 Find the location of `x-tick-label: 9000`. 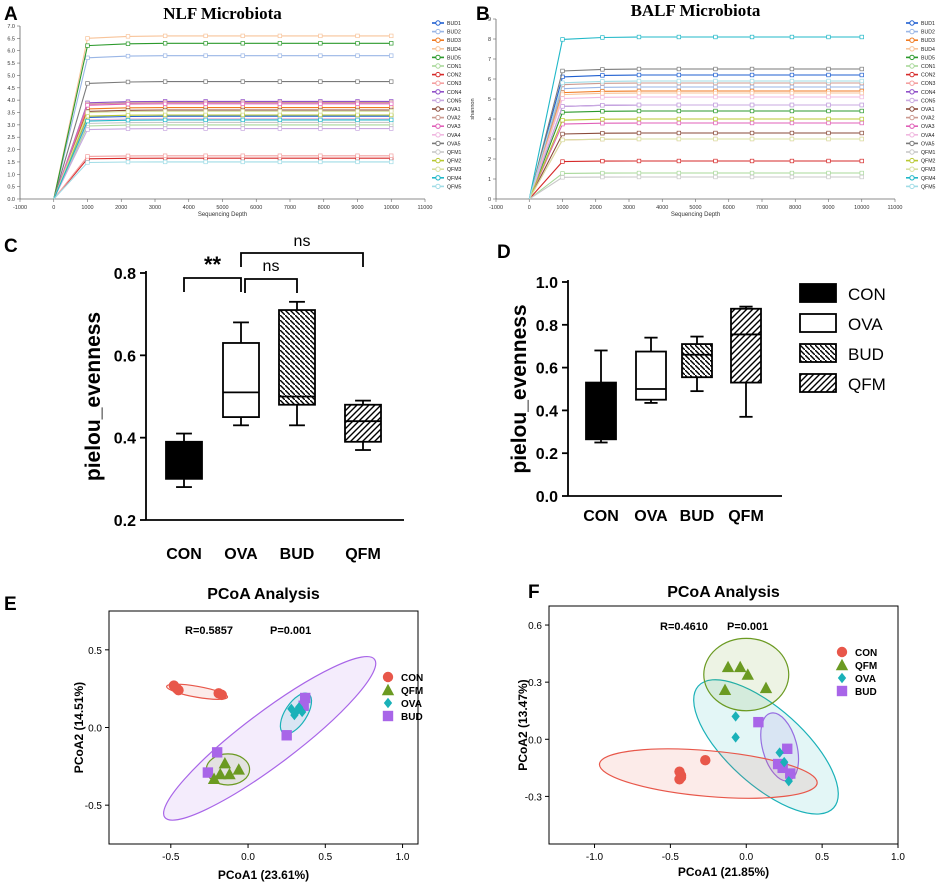

x-tick-label: 9000 is located at coordinates (828, 208).